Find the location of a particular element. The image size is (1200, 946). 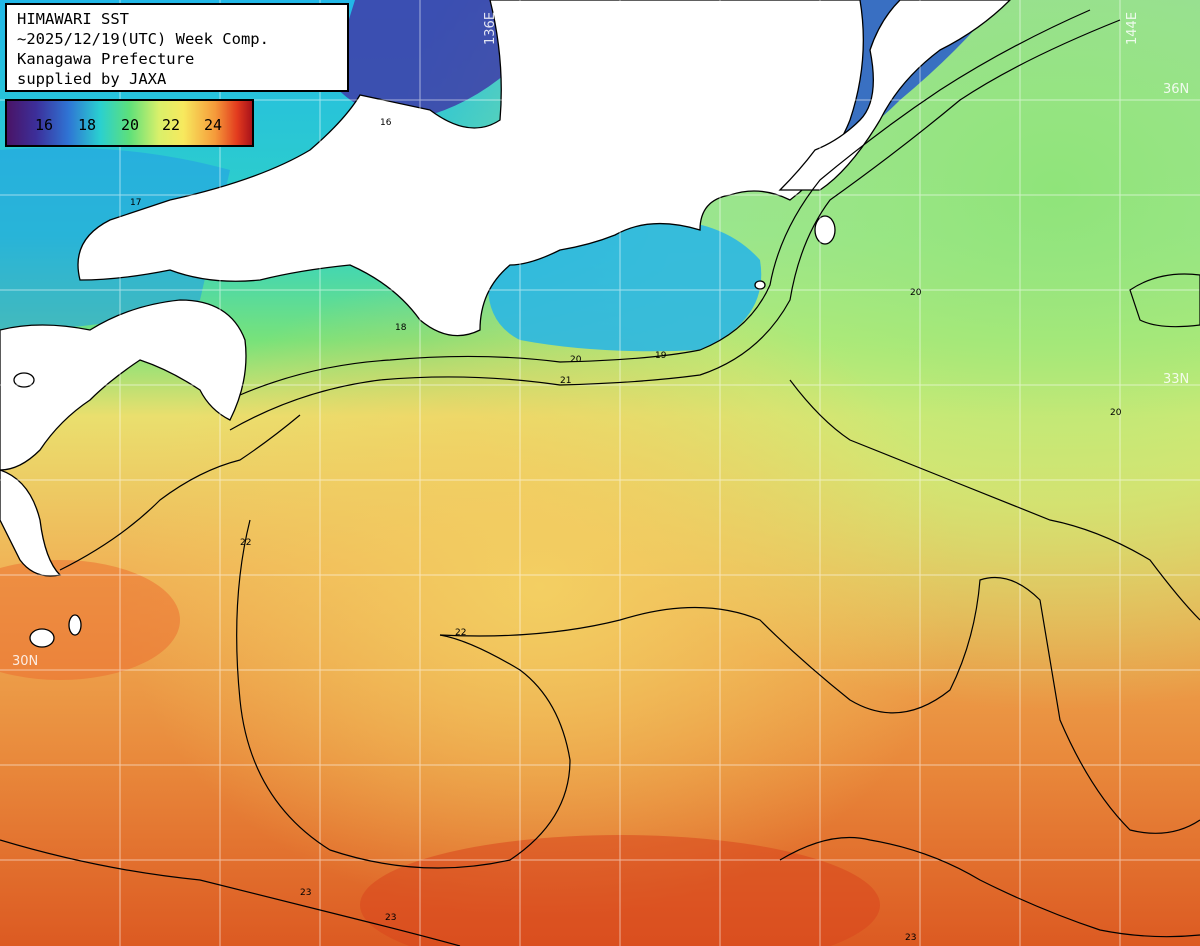

contour-19-east-eddy is located at coordinates (1164, 300).